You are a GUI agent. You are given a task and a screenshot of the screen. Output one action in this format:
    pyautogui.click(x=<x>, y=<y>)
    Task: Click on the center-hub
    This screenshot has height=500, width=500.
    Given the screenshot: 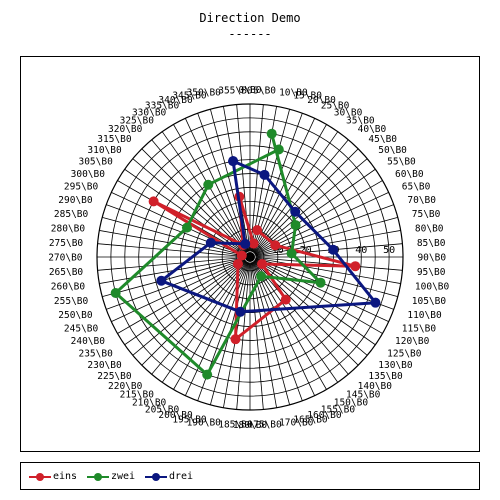 What is the action you would take?
    pyautogui.click(x=250, y=257)
    